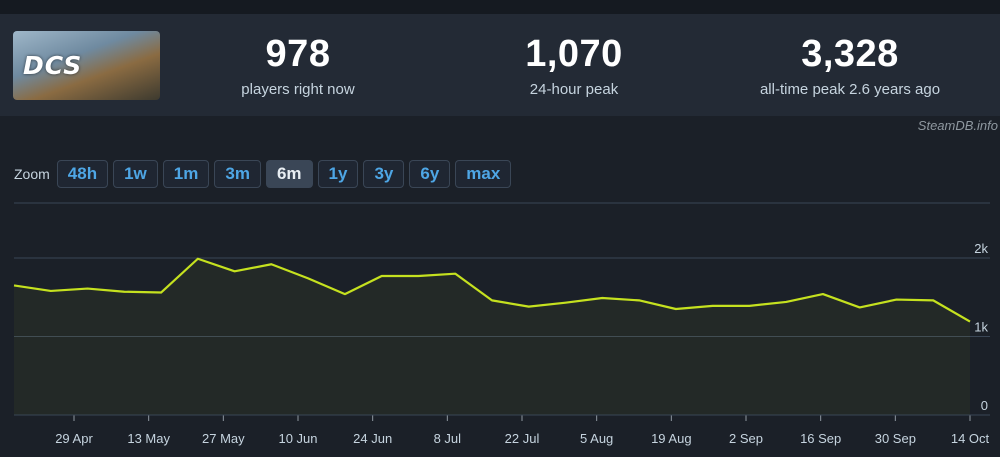 This screenshot has width=1000, height=457. Describe the element at coordinates (596, 438) in the screenshot. I see `x-tick-label: 5 Aug` at that location.